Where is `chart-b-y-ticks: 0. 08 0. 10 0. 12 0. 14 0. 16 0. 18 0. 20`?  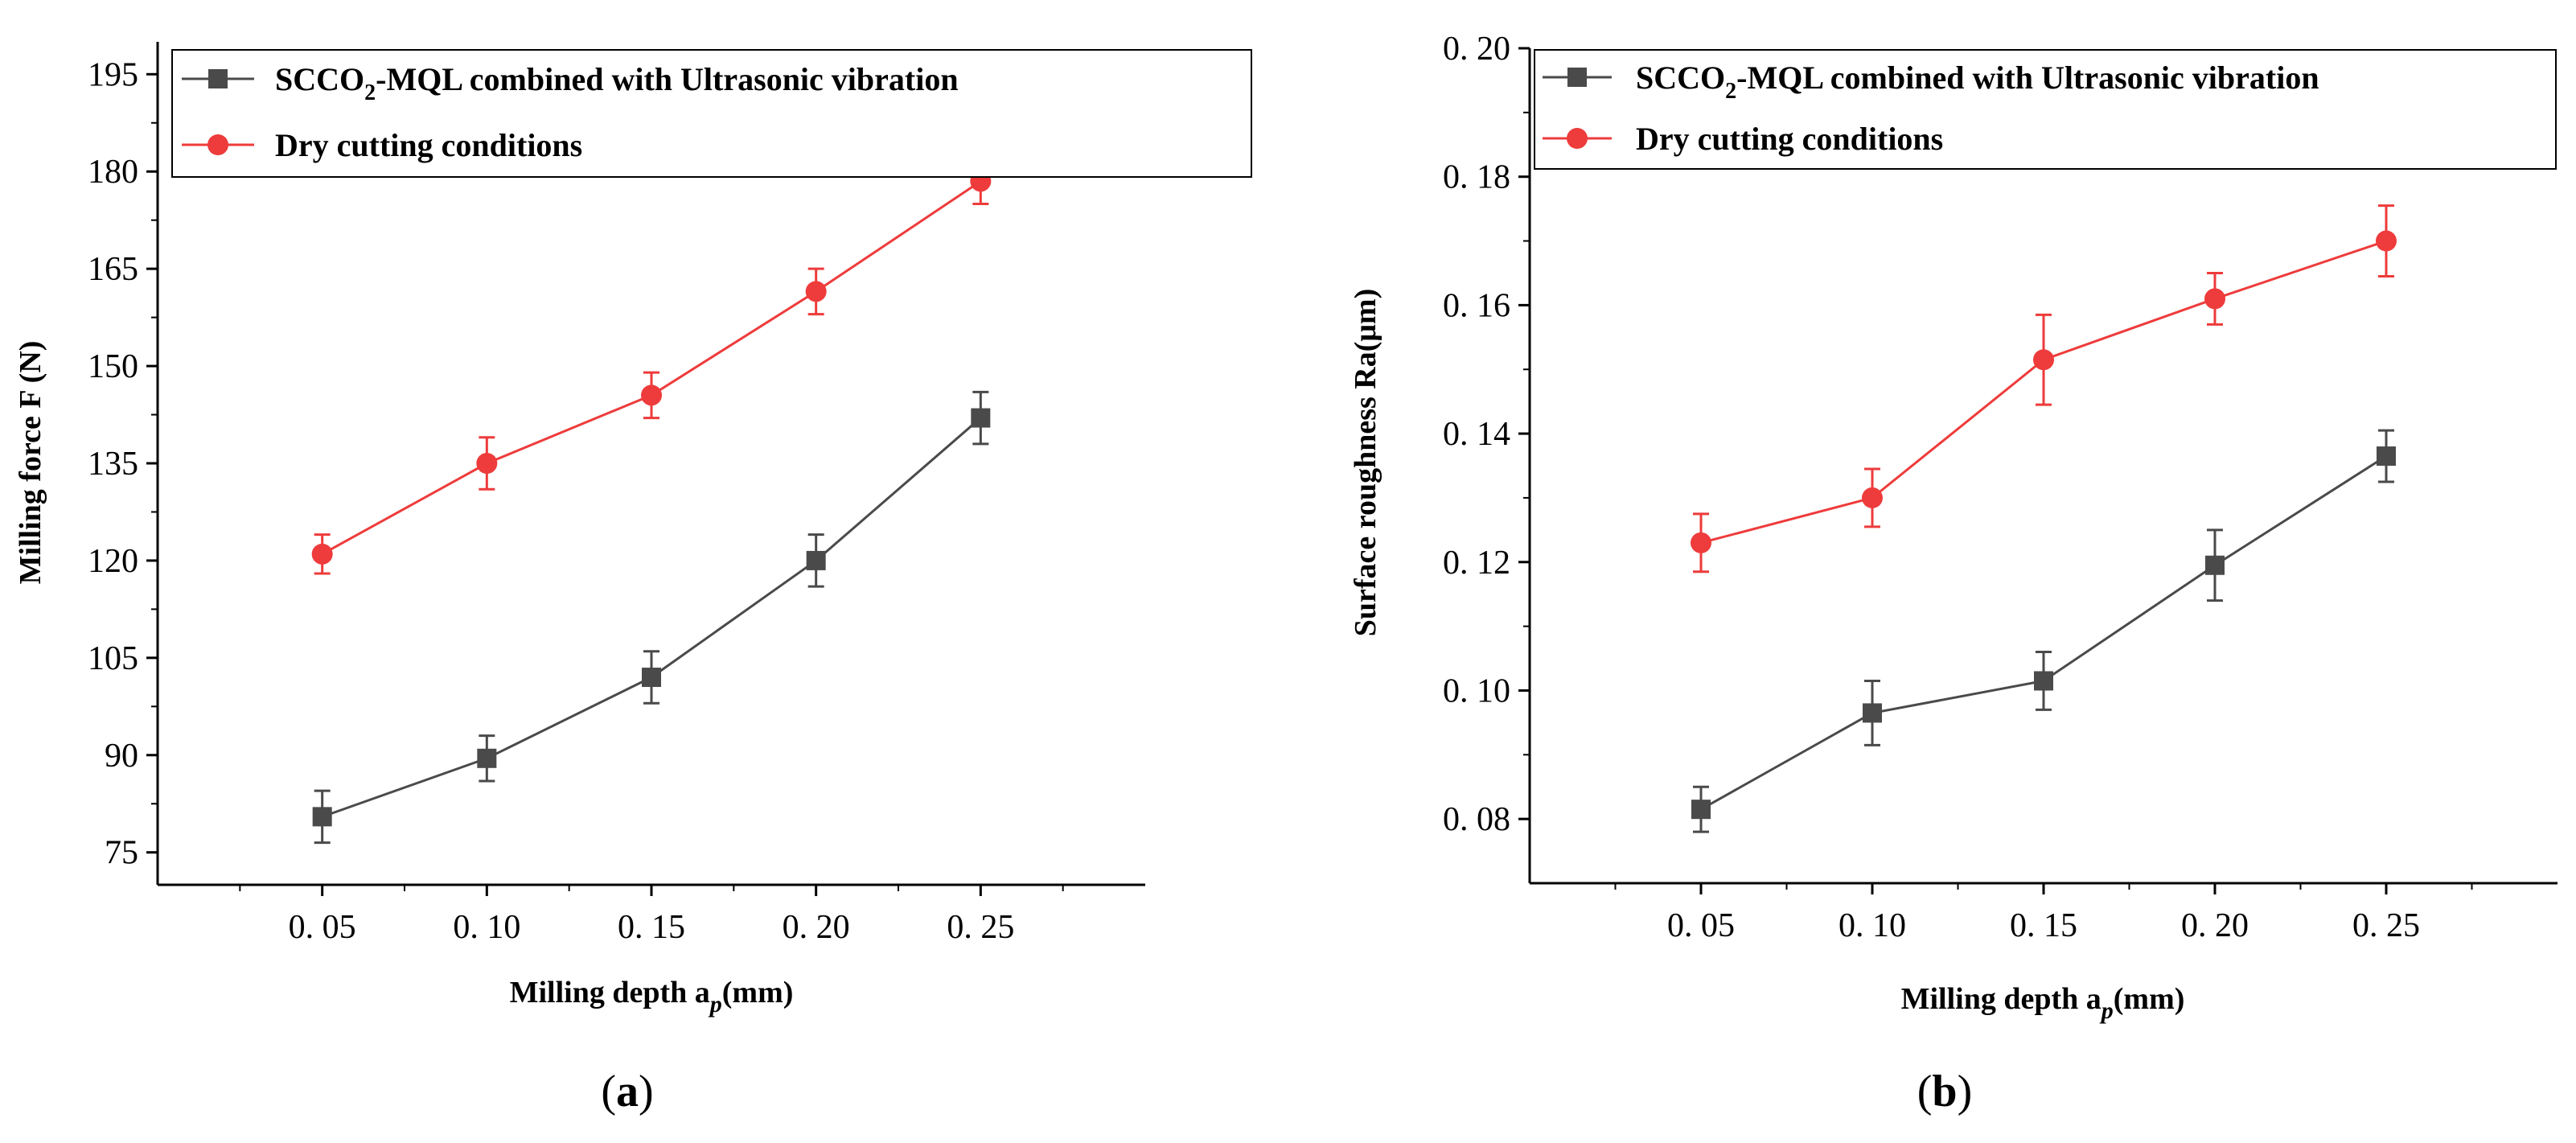
chart-b-y-ticks: 0. 08 0. 10 0. 12 0. 14 0. 16 0. 18 0. 20 is located at coordinates (1486, 434).